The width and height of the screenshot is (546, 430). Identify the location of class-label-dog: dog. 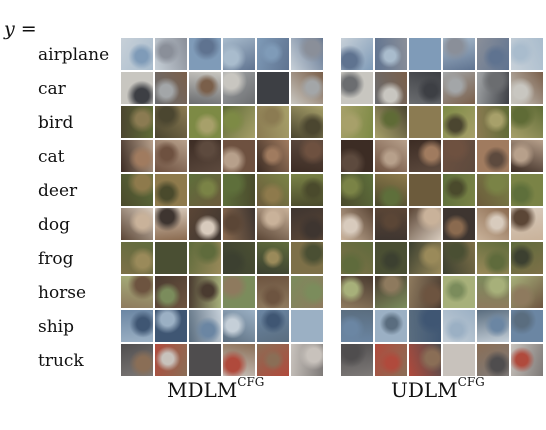
(54, 225).